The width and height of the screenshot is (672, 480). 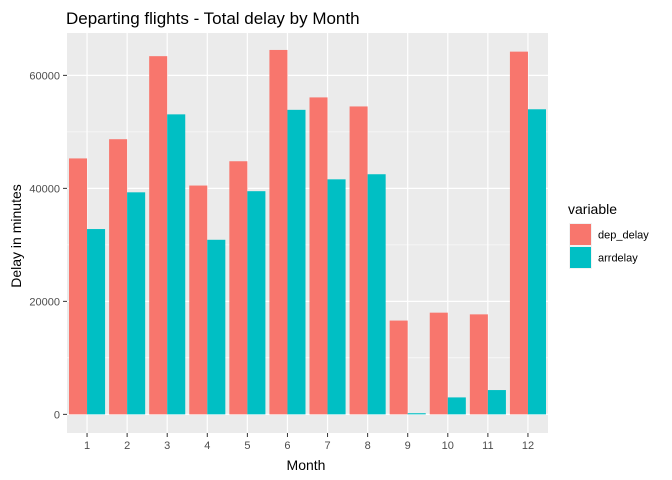 I want to click on x-tick-label: 11, so click(x=487, y=446).